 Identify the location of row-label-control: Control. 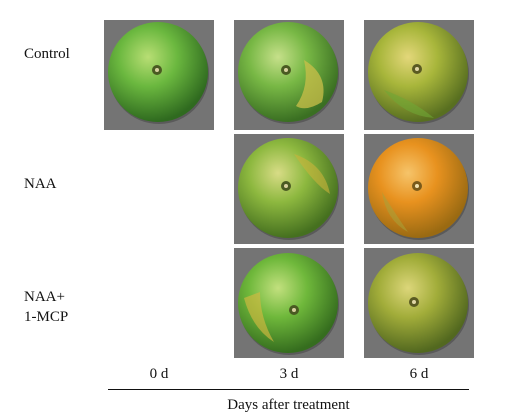
(47, 54).